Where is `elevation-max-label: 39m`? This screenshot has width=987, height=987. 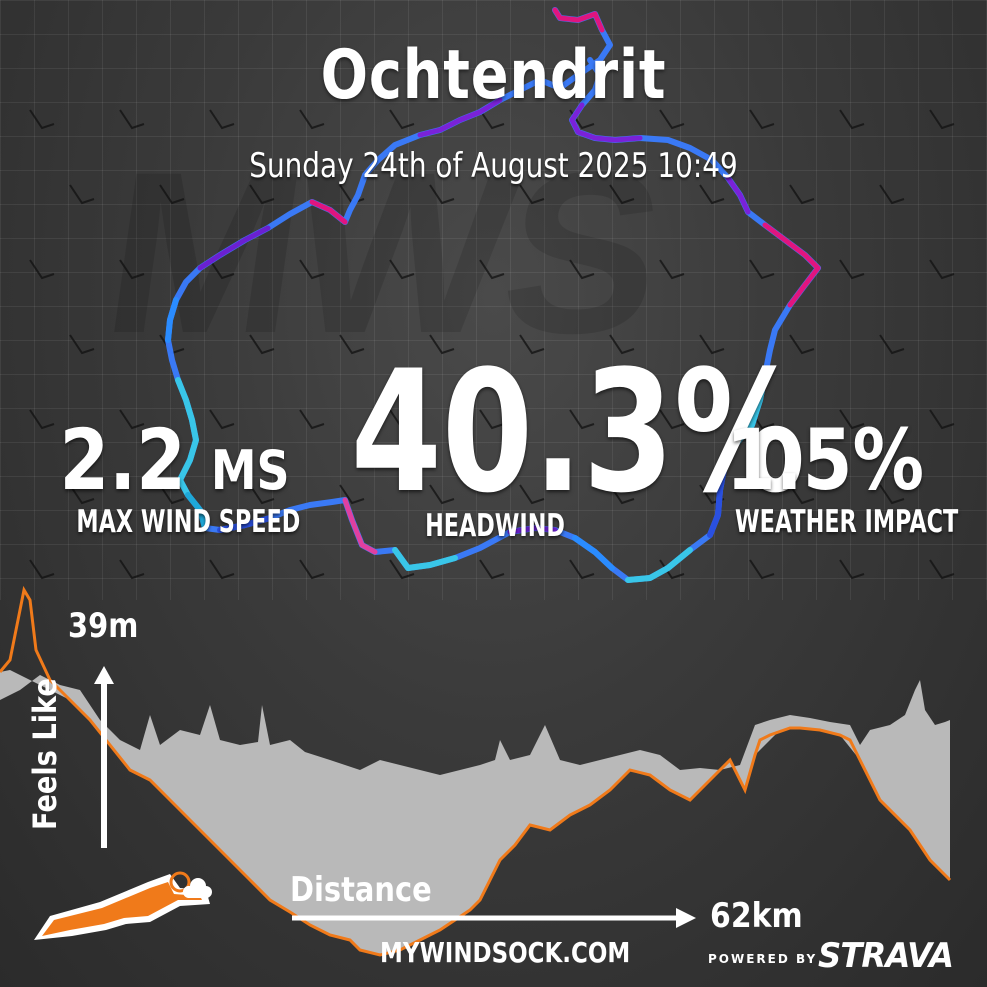
elevation-max-label: 39m is located at coordinates (103, 626).